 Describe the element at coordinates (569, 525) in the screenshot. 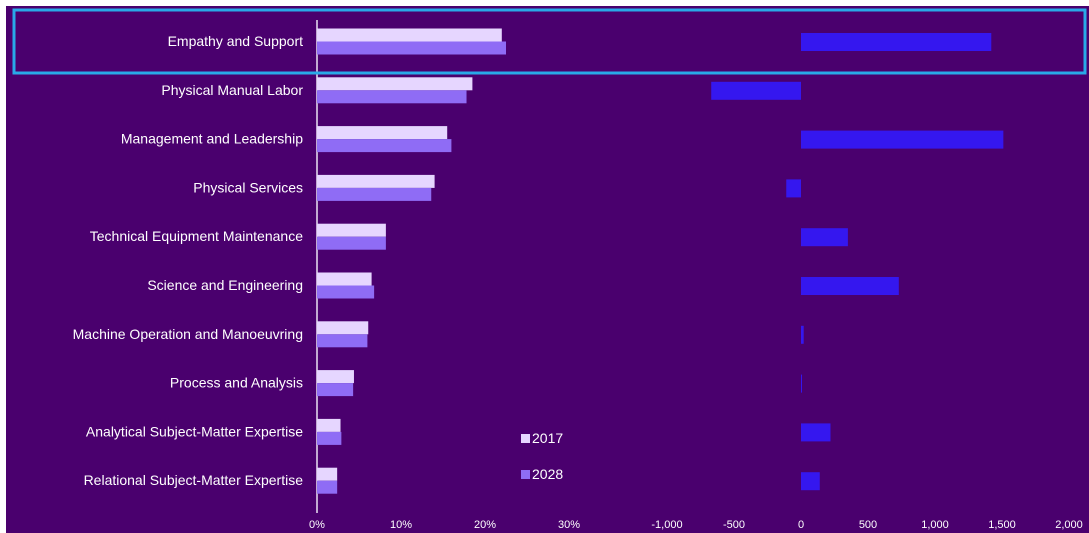

I see `share-tick-label: 30%` at that location.